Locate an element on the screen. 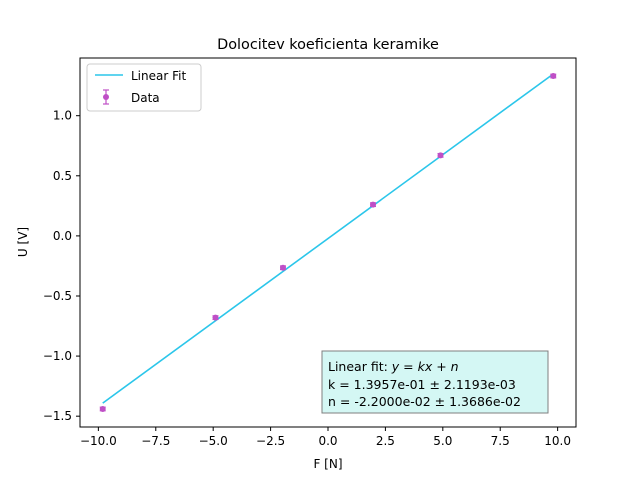 The image size is (640, 480). x-tick-label: −5.0 is located at coordinates (213, 441).